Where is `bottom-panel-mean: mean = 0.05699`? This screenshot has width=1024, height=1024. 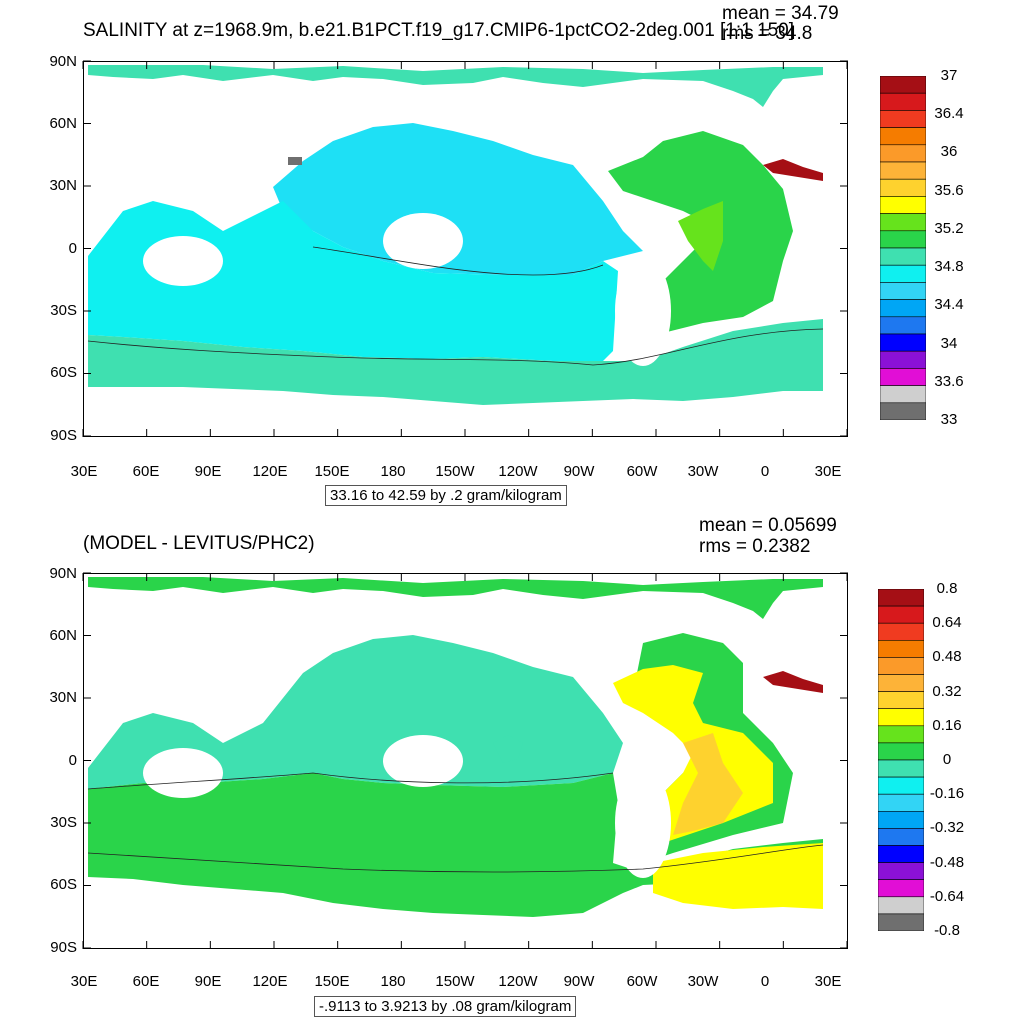 bottom-panel-mean: mean = 0.05699 is located at coordinates (768, 525).